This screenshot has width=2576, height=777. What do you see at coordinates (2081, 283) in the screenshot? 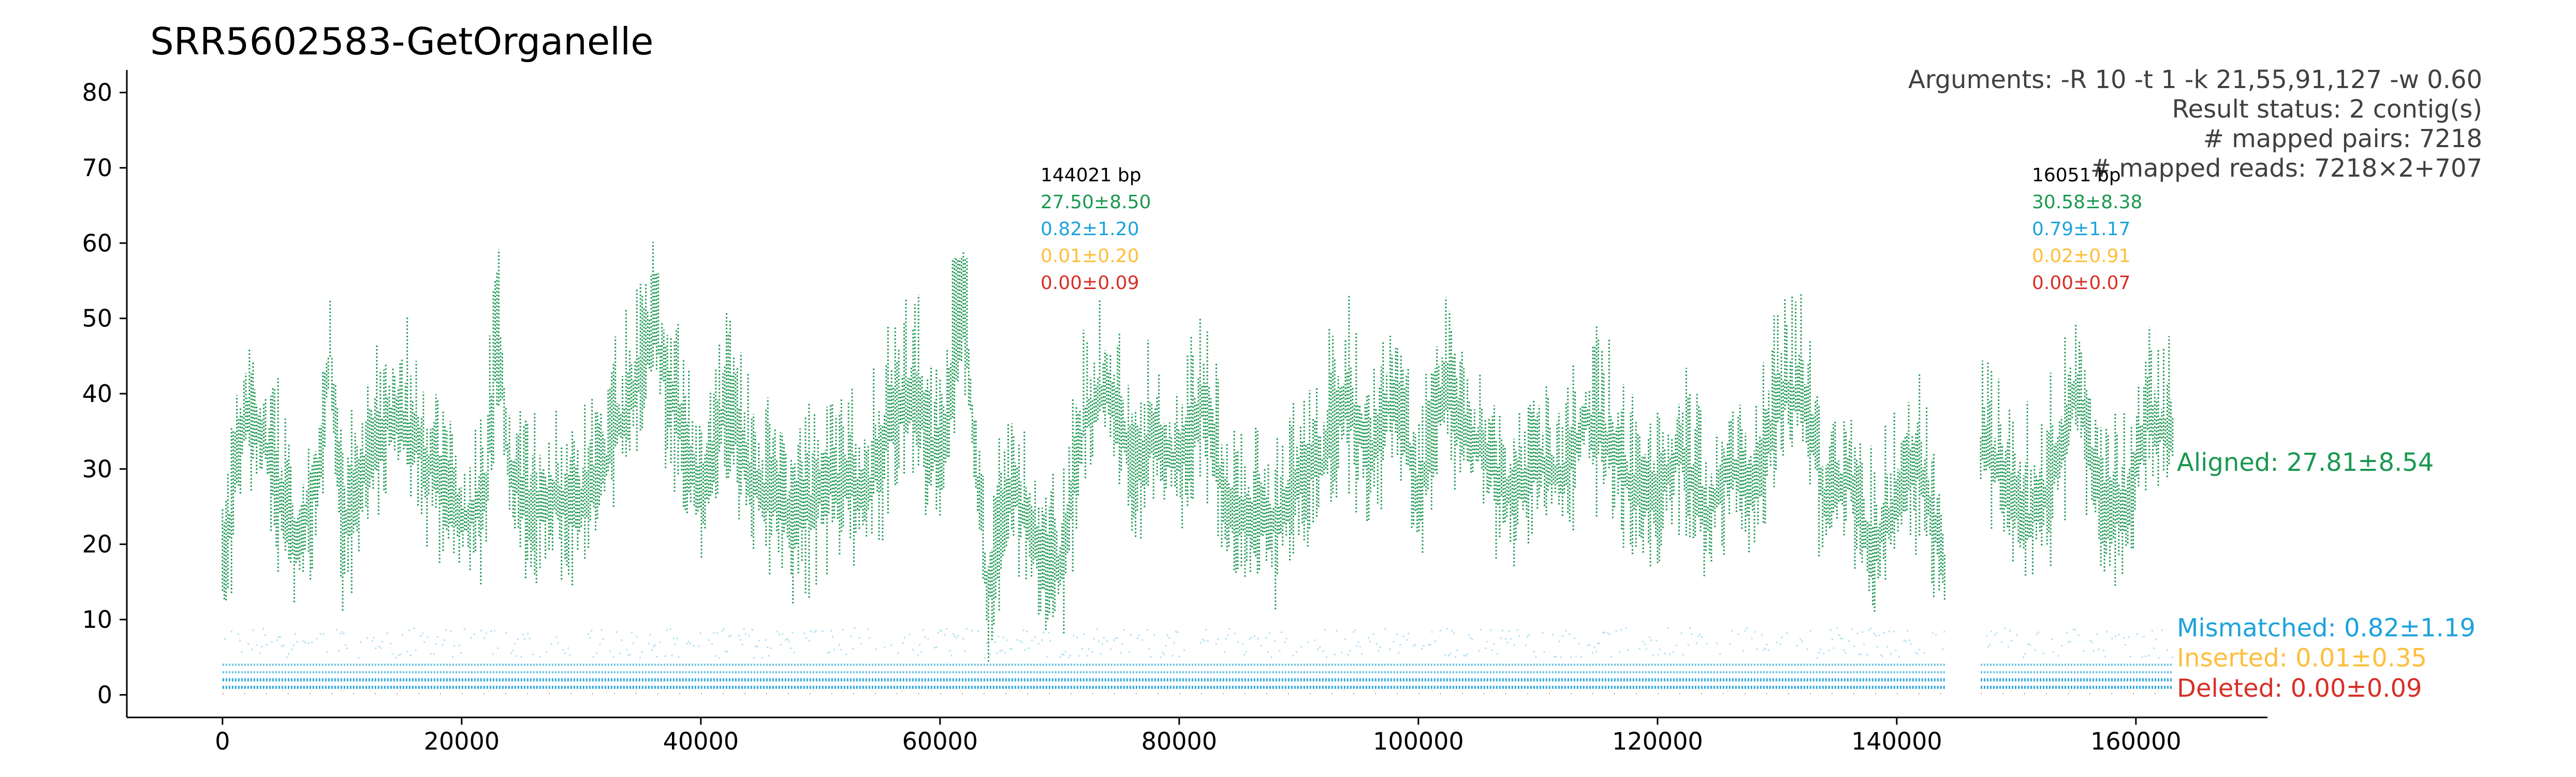
I see `contig-1-deleted: 0.00±0.07` at bounding box center [2081, 283].